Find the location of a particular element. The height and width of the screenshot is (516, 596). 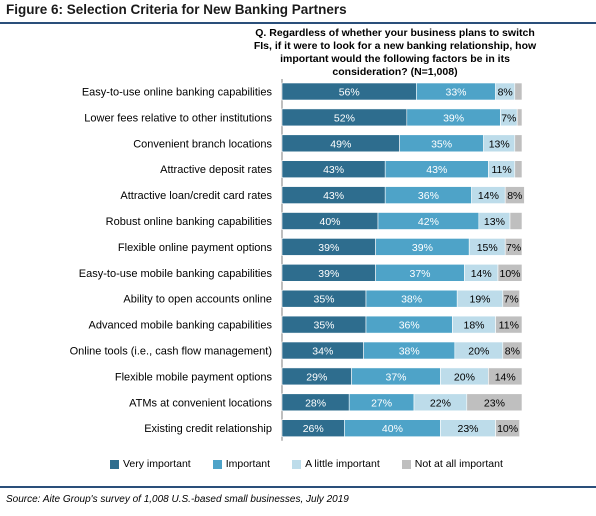

category-label: Easy-to-use mobile banking capabilities is located at coordinates (176, 274).